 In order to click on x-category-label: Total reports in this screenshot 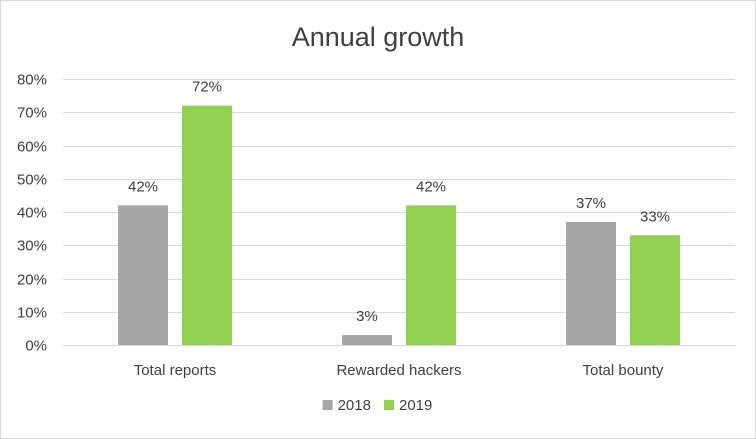, I will do `click(175, 370)`.